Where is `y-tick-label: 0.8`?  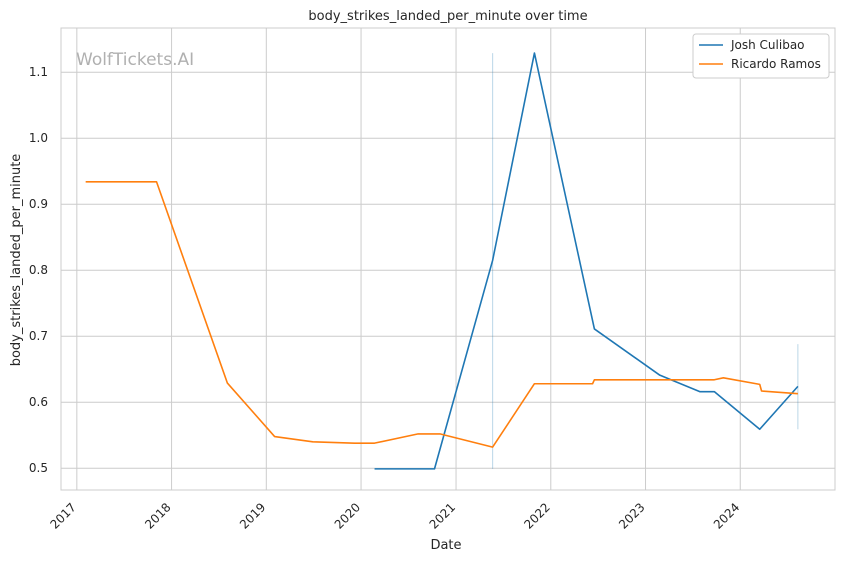
y-tick-label: 0.8 is located at coordinates (38, 270).